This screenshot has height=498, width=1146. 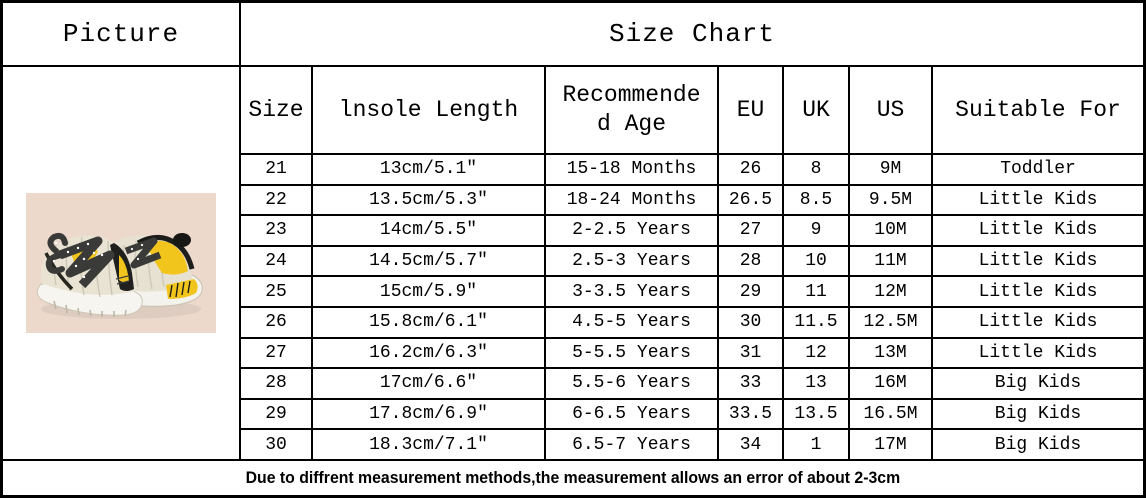 I want to click on table-cell: 6-6.5 Years, so click(x=631, y=414).